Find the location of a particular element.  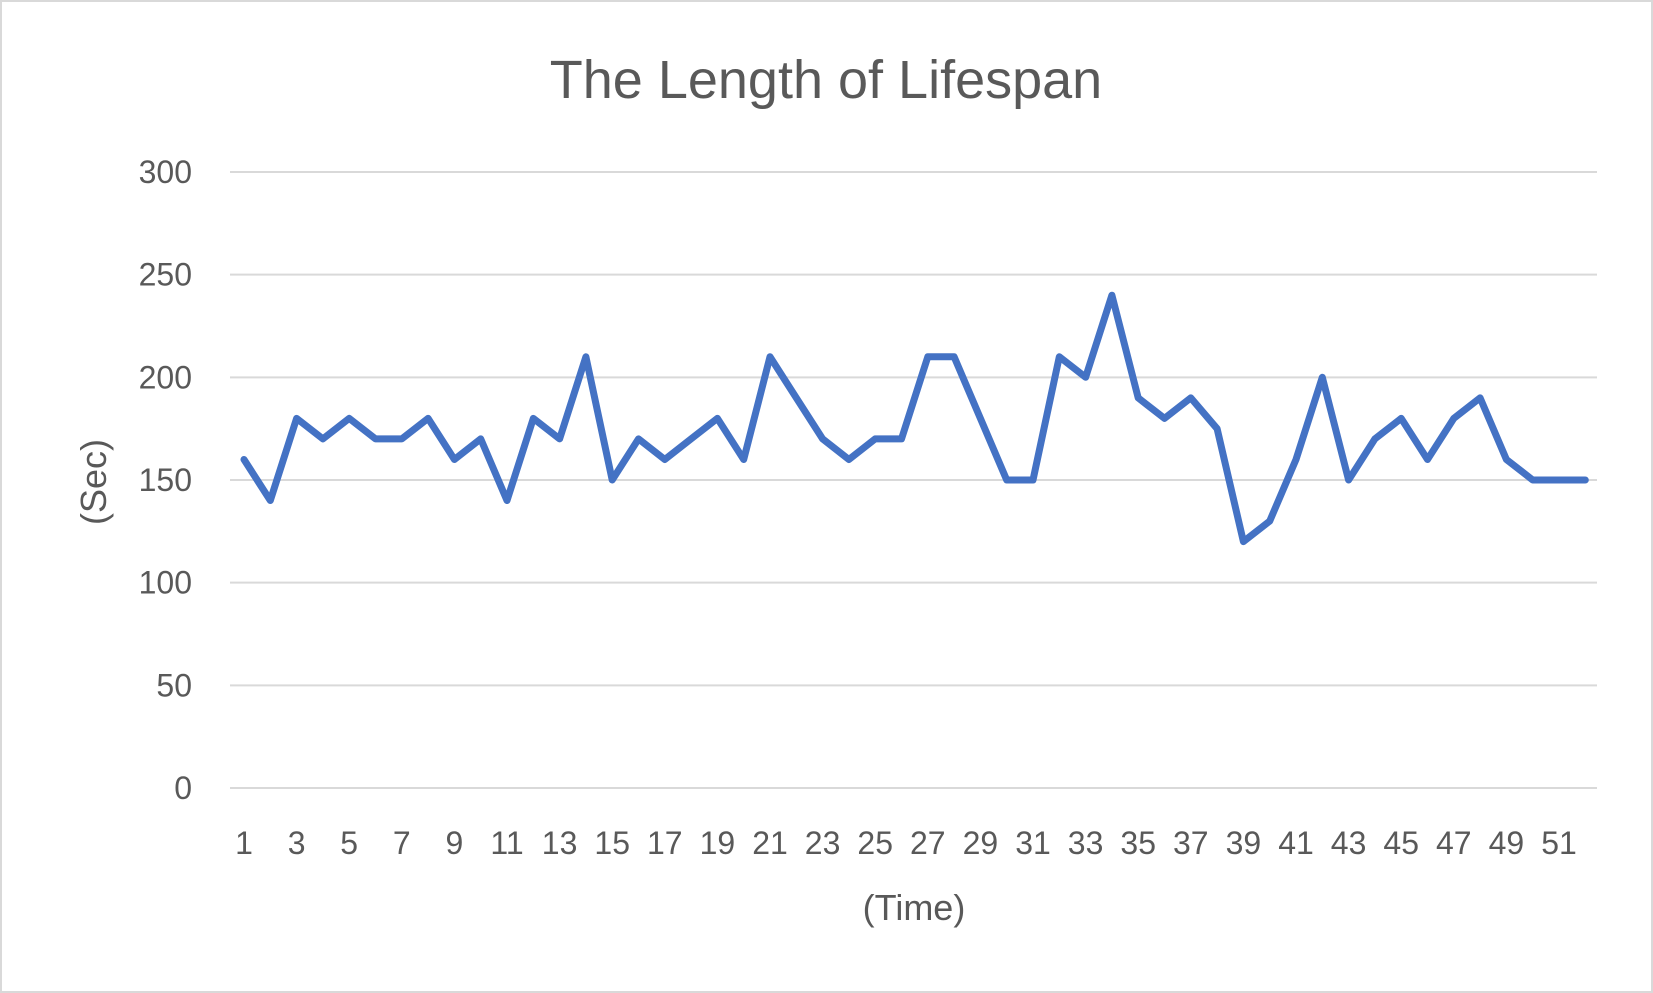

x-tick-label: 29 is located at coordinates (981, 843).